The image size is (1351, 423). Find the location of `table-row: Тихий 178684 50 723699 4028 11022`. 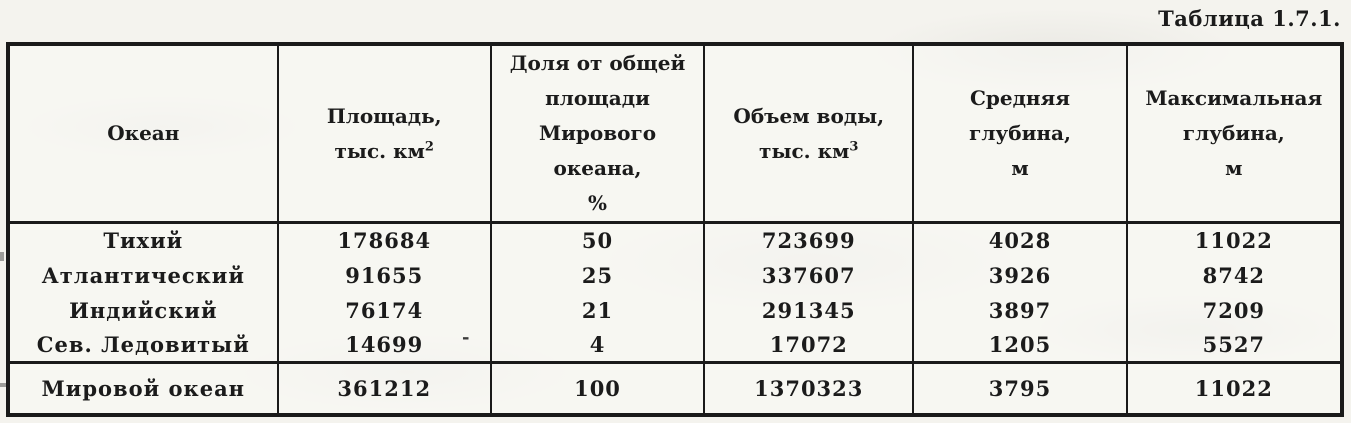

table-row: Тихий 178684 50 723699 4028 11022 is located at coordinates (675, 240).